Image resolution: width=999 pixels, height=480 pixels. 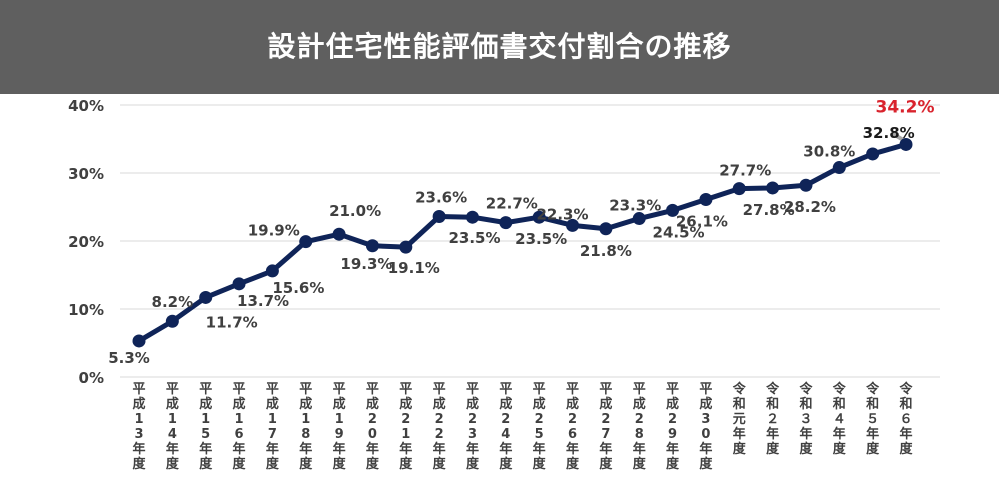 I want to click on data-label: 27.8%, so click(x=769, y=210).